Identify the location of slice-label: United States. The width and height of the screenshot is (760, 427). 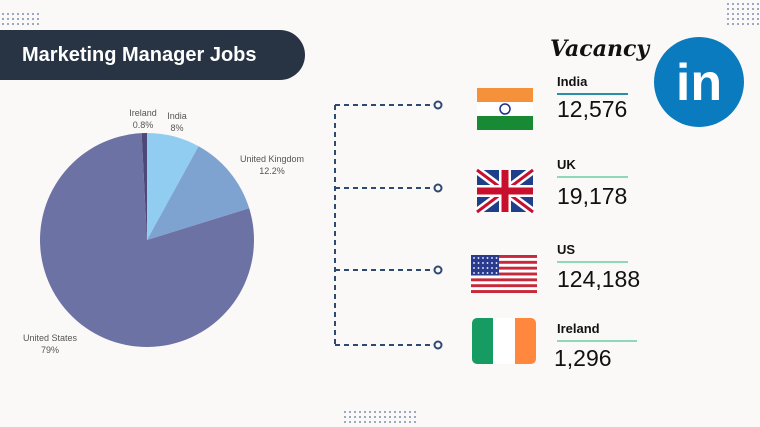
(50, 338).